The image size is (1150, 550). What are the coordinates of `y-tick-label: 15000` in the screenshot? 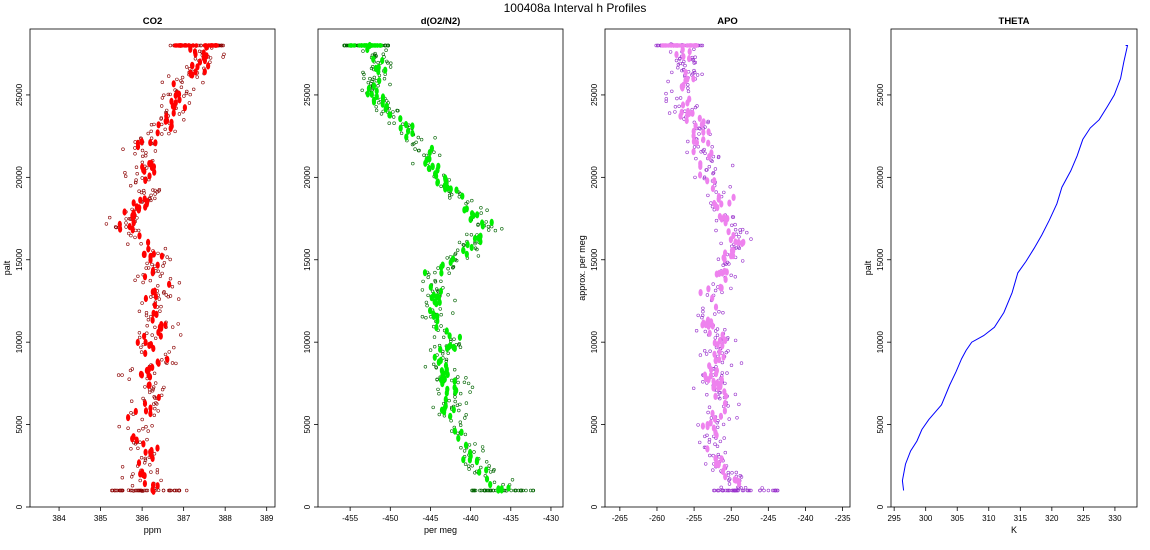 It's located at (594, 259).